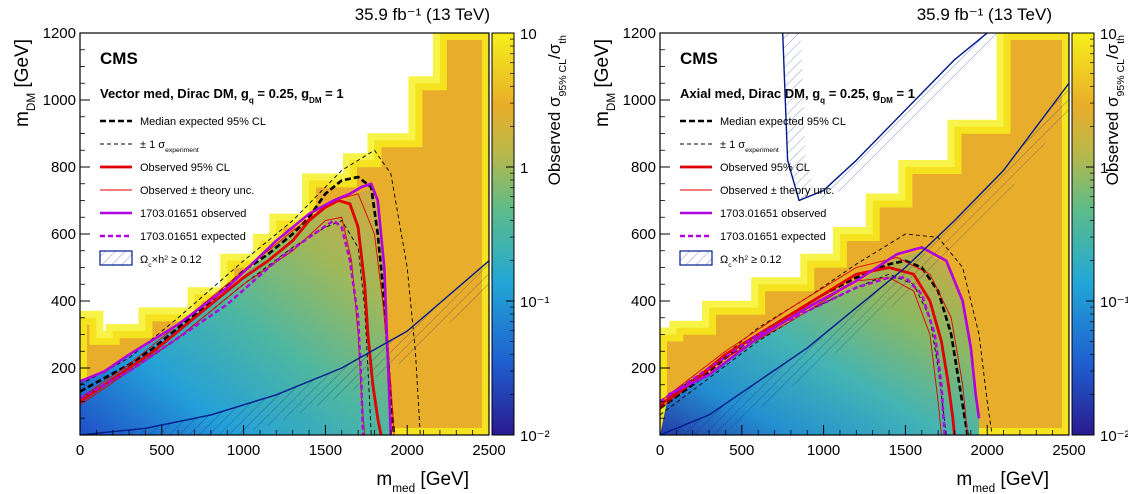 The width and height of the screenshot is (1128, 494). I want to click on lumi-label-right: 35.9 fb⁻¹ (13 TeV), so click(984, 14).